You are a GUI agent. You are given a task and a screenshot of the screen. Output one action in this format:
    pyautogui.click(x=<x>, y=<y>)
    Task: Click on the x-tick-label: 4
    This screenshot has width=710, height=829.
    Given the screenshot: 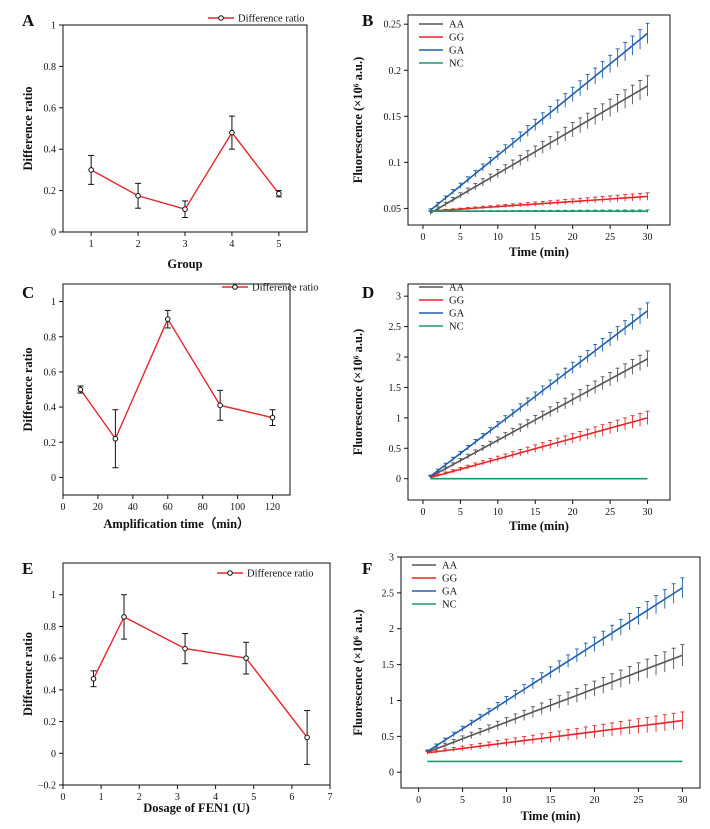 What is the action you would take?
    pyautogui.click(x=215, y=797)
    